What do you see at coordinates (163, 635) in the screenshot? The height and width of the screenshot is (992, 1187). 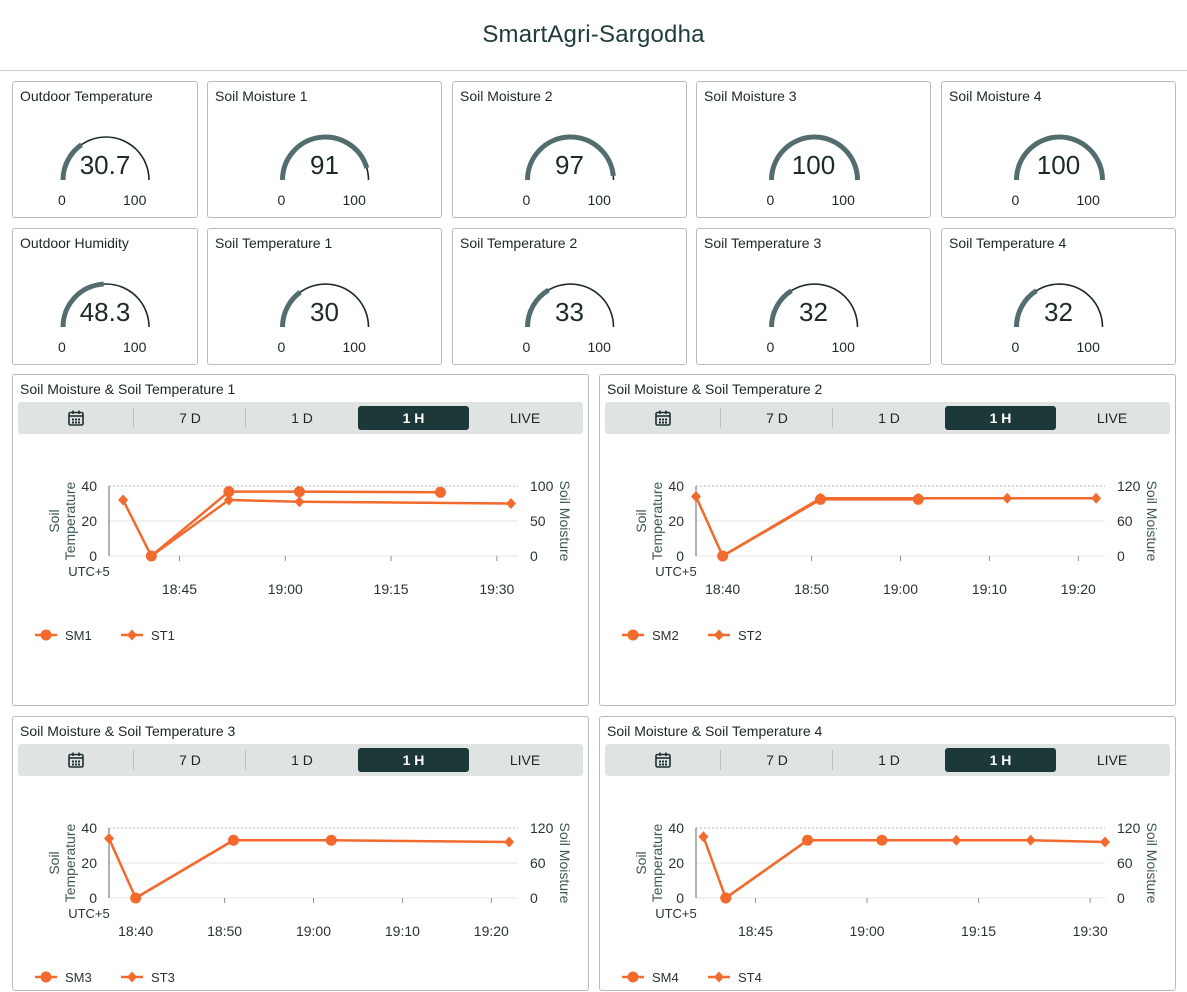 I see `legend-label: ST1` at bounding box center [163, 635].